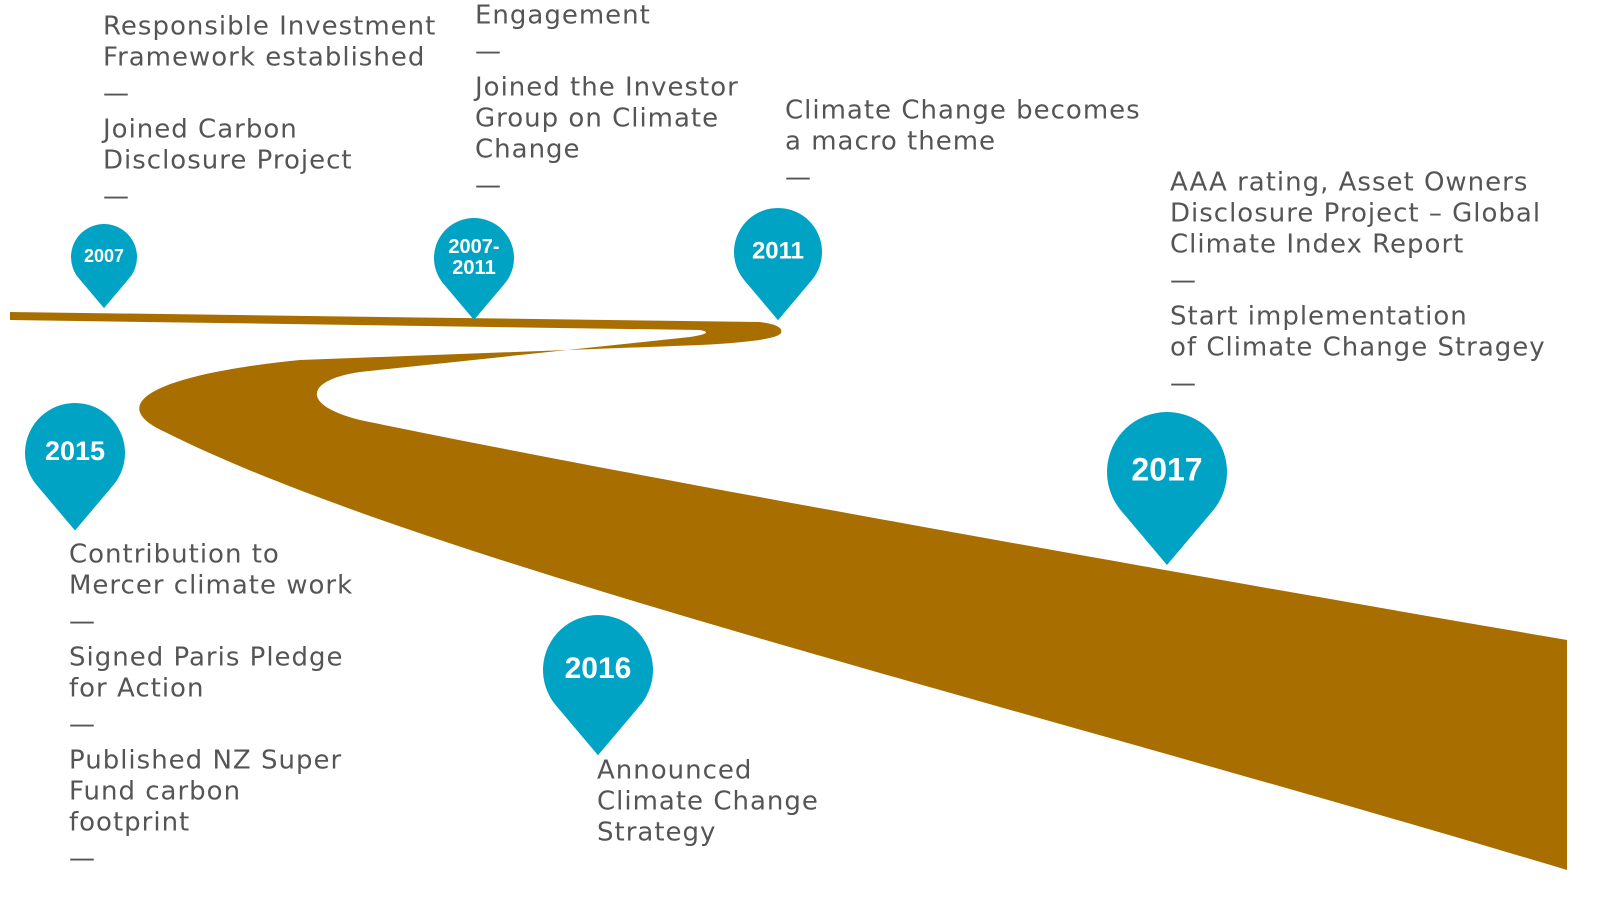  I want to click on milestone-text: footprint, so click(129, 823).